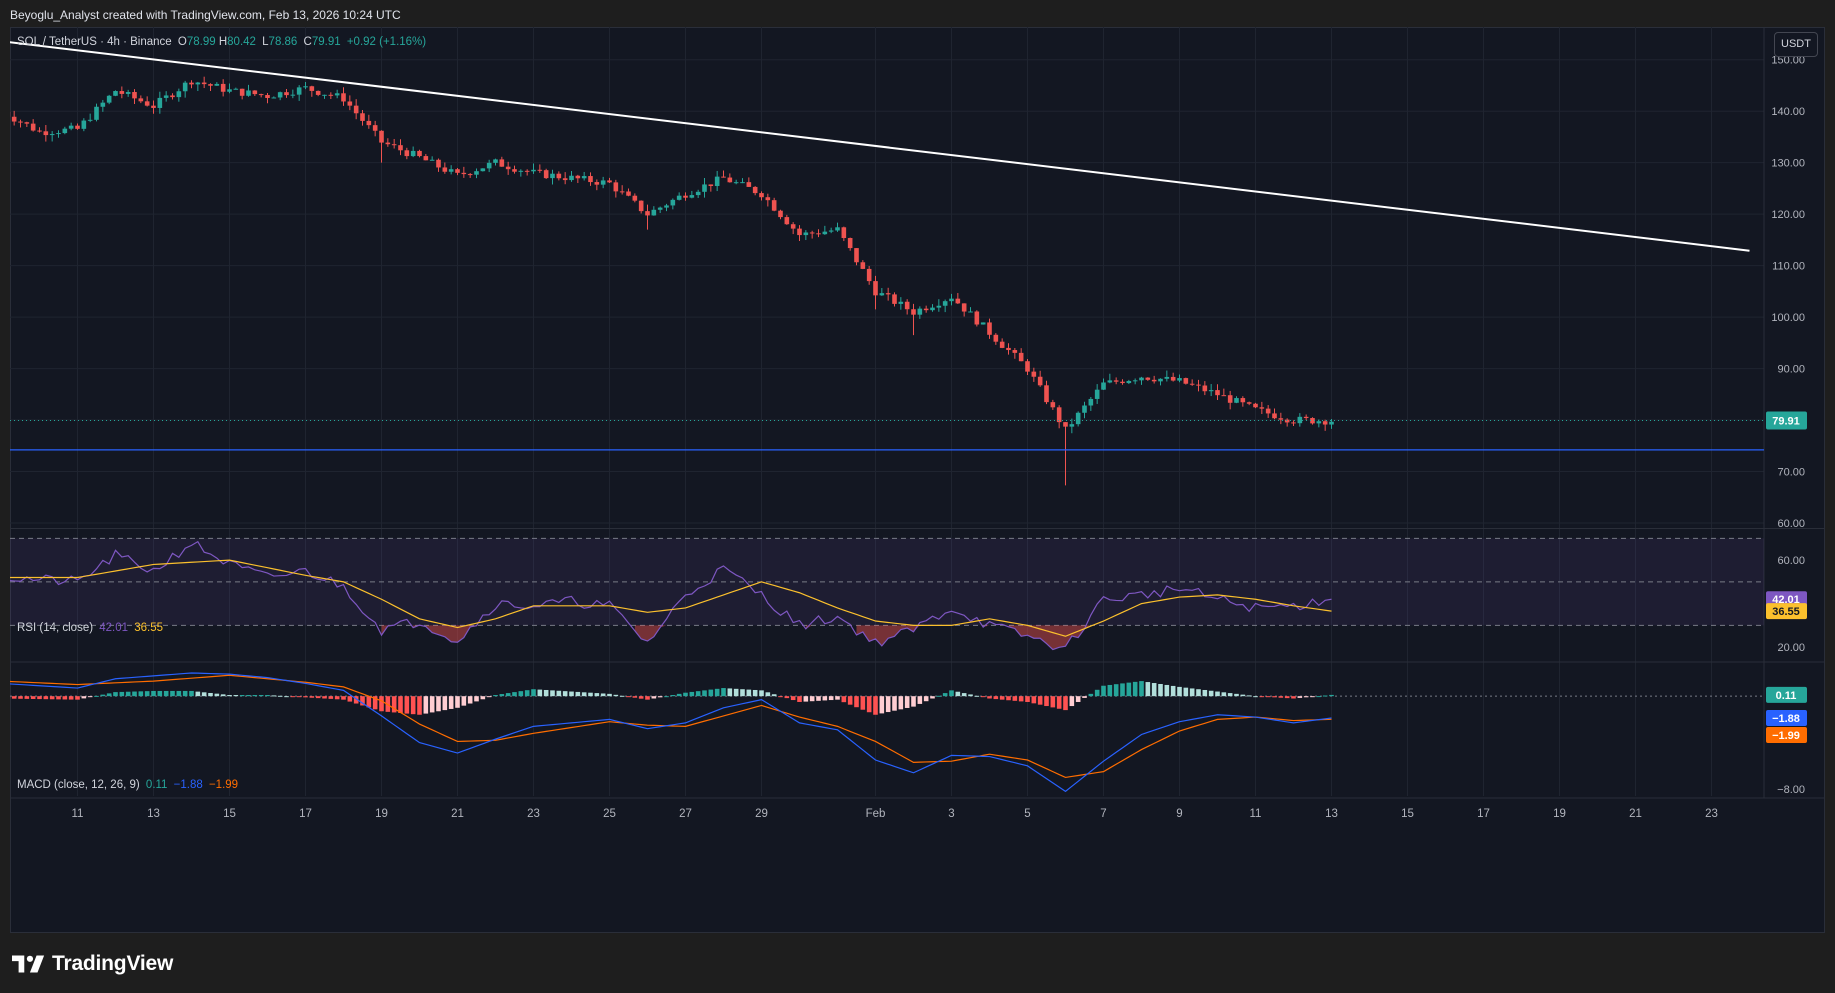 Image resolution: width=1835 pixels, height=993 pixels. What do you see at coordinates (1796, 44) in the screenshot?
I see `currency-button: USDT` at bounding box center [1796, 44].